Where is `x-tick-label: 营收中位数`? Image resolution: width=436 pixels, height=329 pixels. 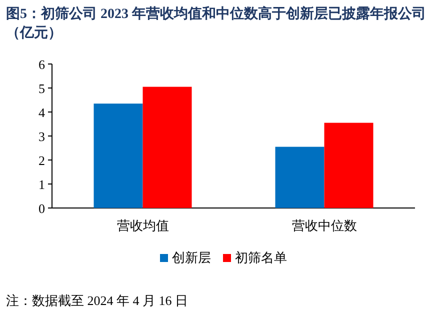
x-tick-label: 营收中位数 is located at coordinates (324, 225).